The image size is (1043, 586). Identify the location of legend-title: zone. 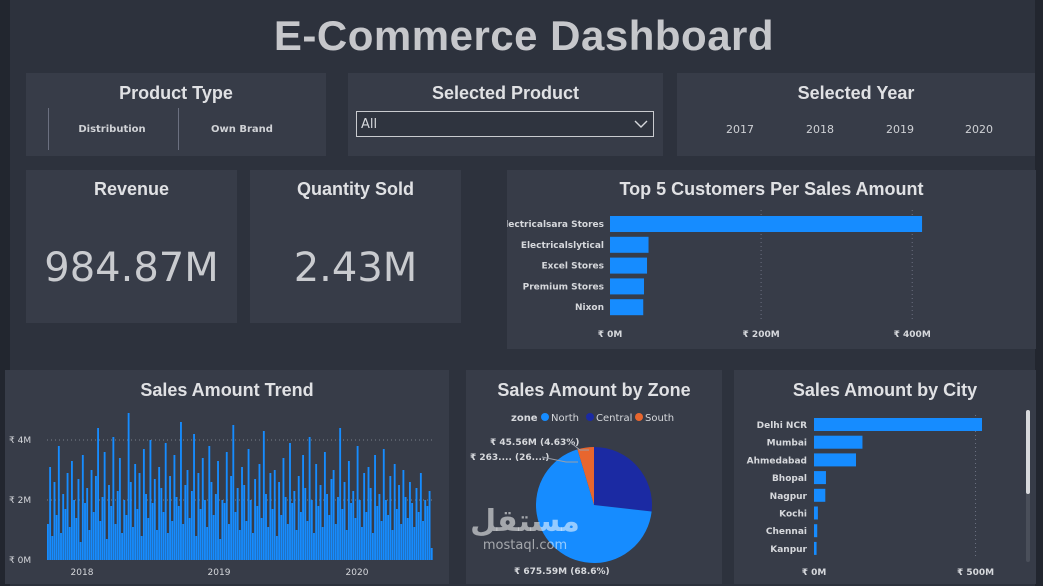
(524, 418).